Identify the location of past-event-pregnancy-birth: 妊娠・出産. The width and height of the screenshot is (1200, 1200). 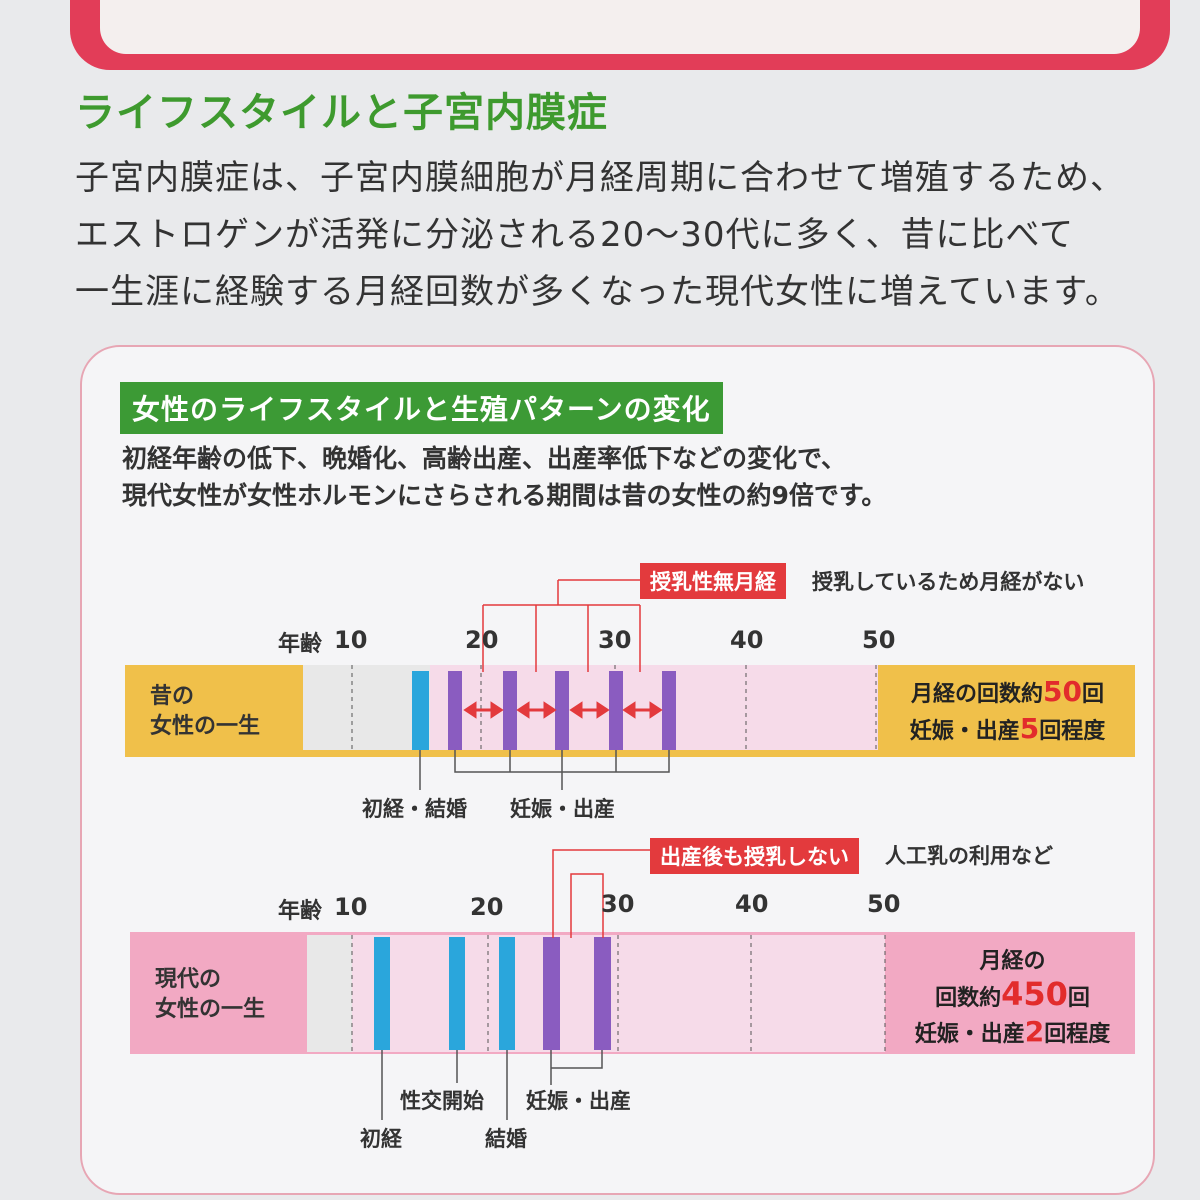
(562, 809).